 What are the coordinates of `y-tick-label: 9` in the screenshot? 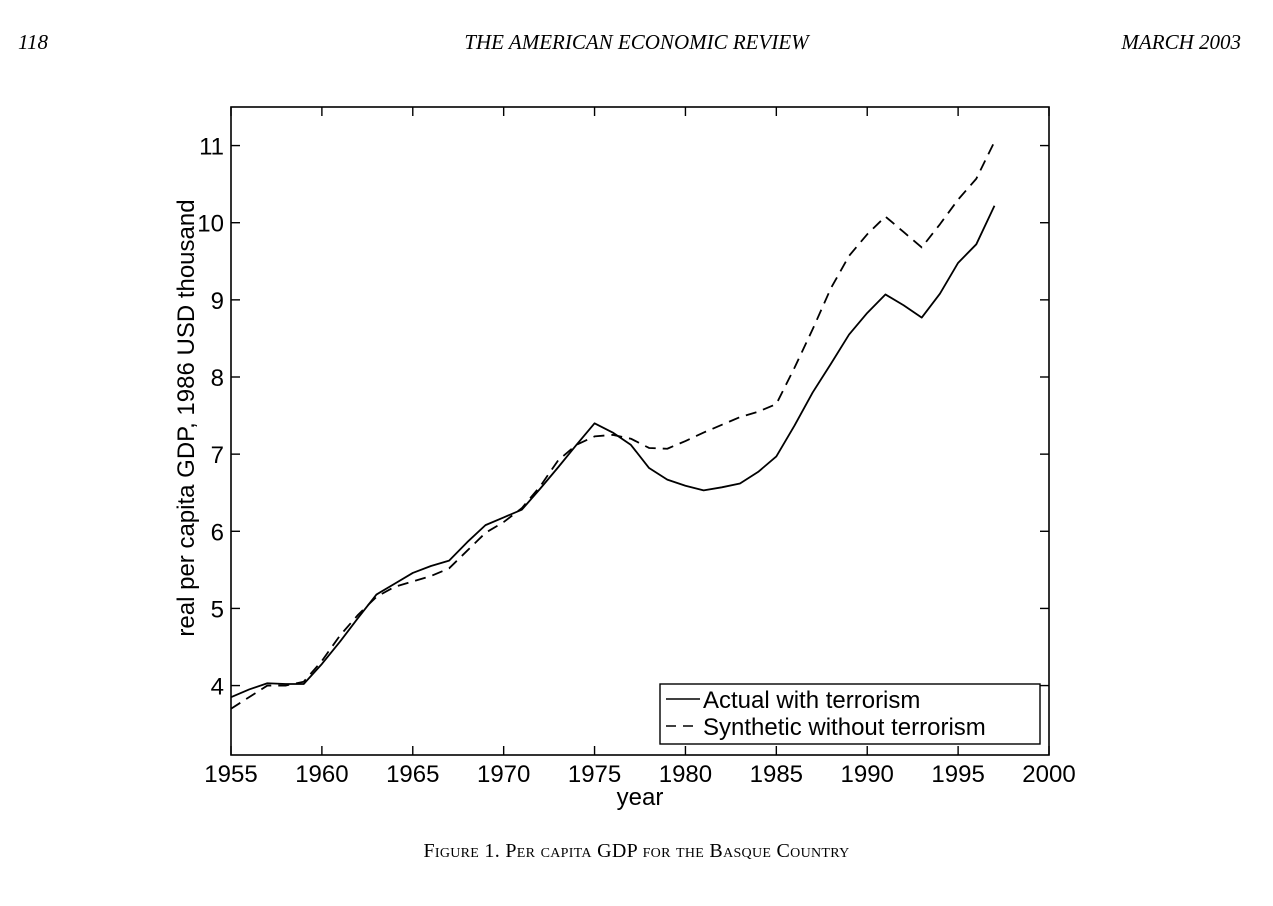 It's located at (217, 301).